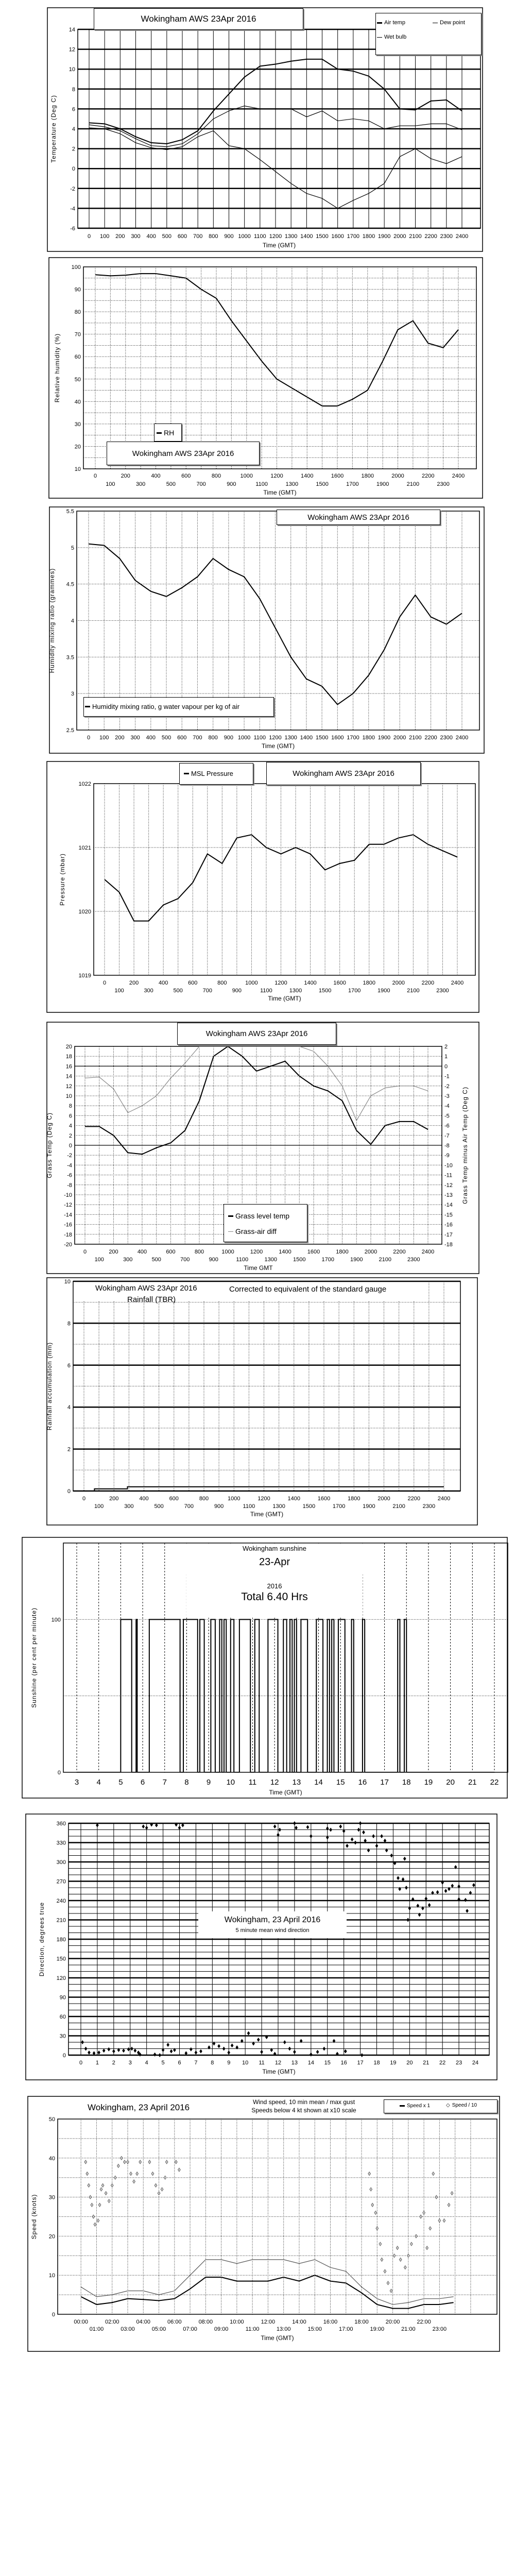 This screenshot has width=515, height=2576. What do you see at coordinates (219, 1506) in the screenshot?
I see `x-tick-label: 900` at bounding box center [219, 1506].